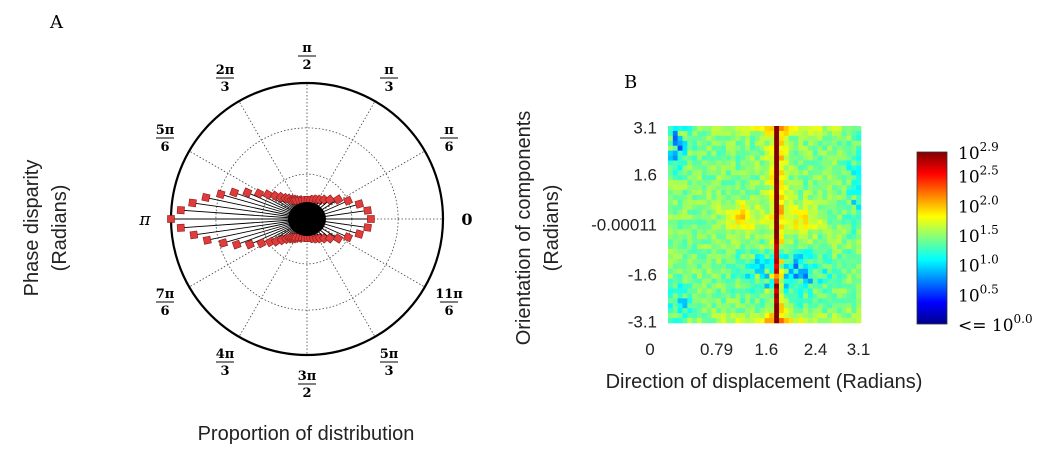 The image size is (1042, 464). I want to click on angle-denominator: 3, so click(224, 371).